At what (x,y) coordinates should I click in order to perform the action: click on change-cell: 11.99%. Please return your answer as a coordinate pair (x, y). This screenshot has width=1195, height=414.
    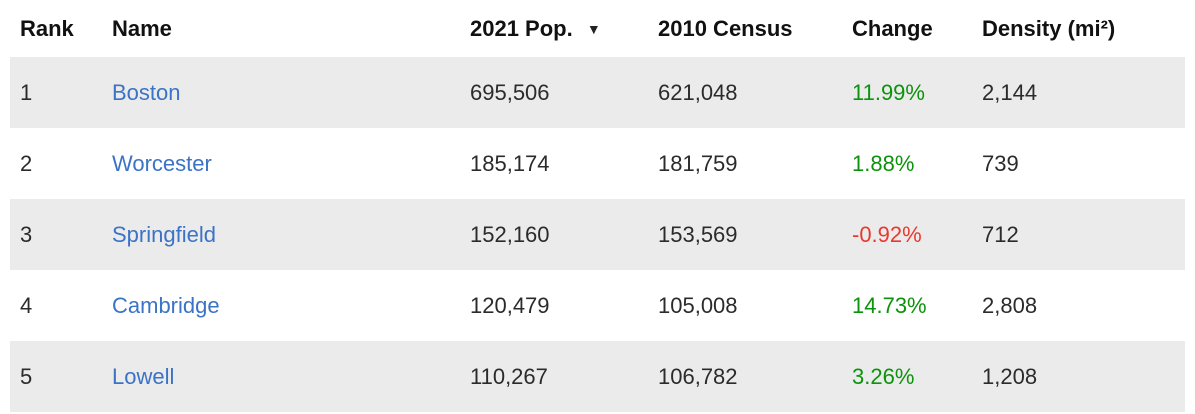
    Looking at the image, I should click on (888, 92).